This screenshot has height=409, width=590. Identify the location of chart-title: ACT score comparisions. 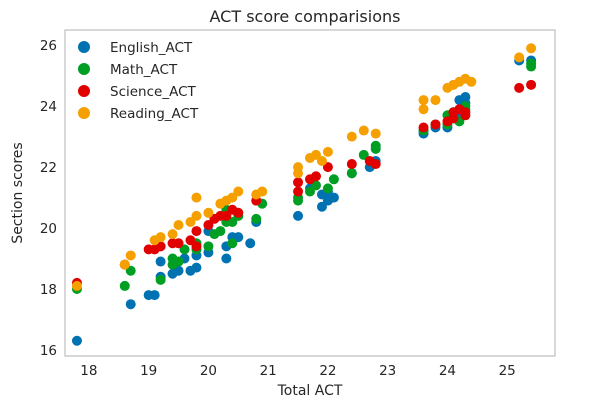
(305, 16).